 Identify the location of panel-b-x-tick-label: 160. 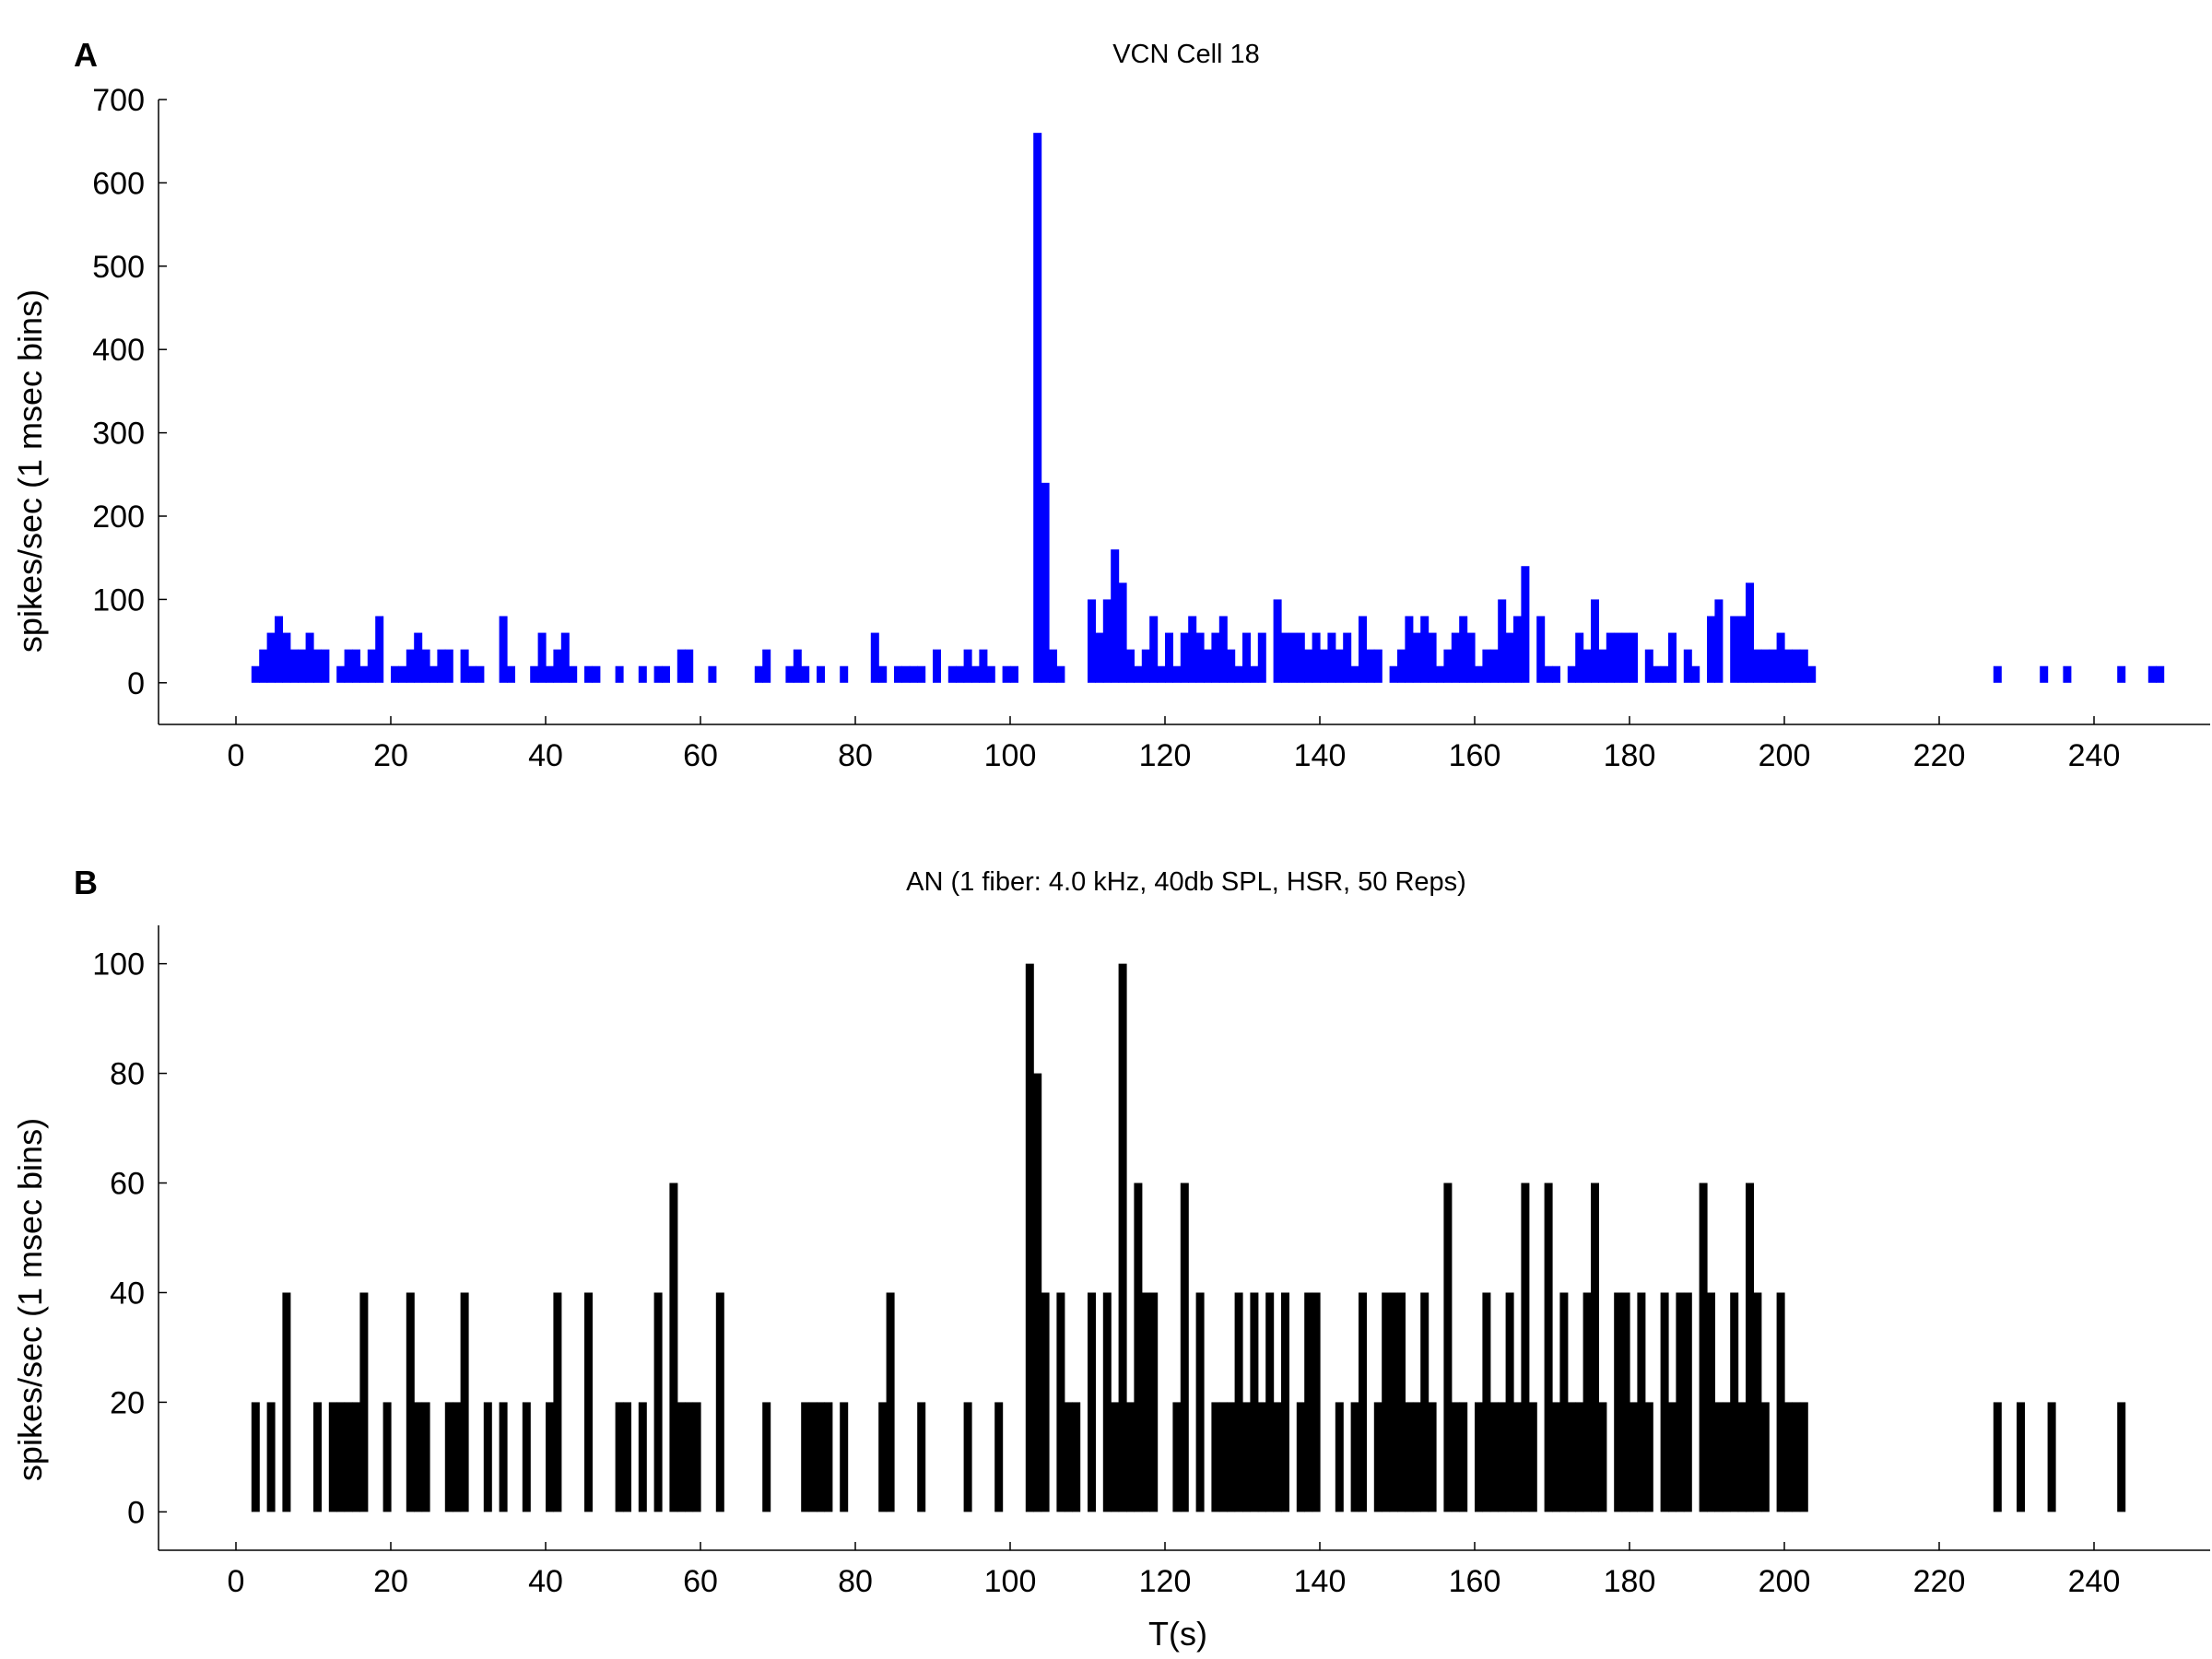
(1475, 1581).